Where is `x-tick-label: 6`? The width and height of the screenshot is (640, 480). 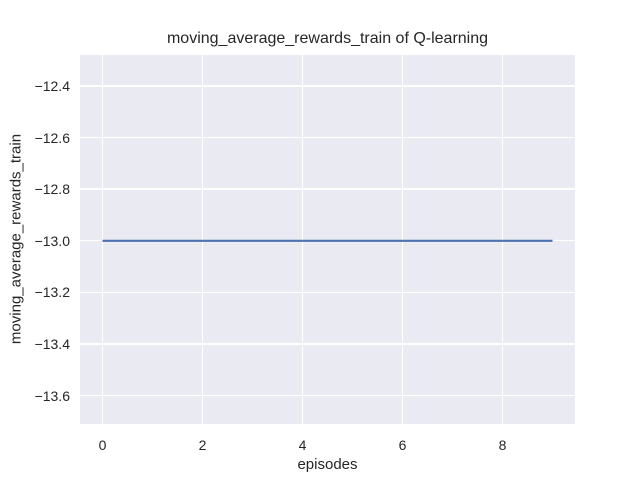 x-tick-label: 6 is located at coordinates (402, 445).